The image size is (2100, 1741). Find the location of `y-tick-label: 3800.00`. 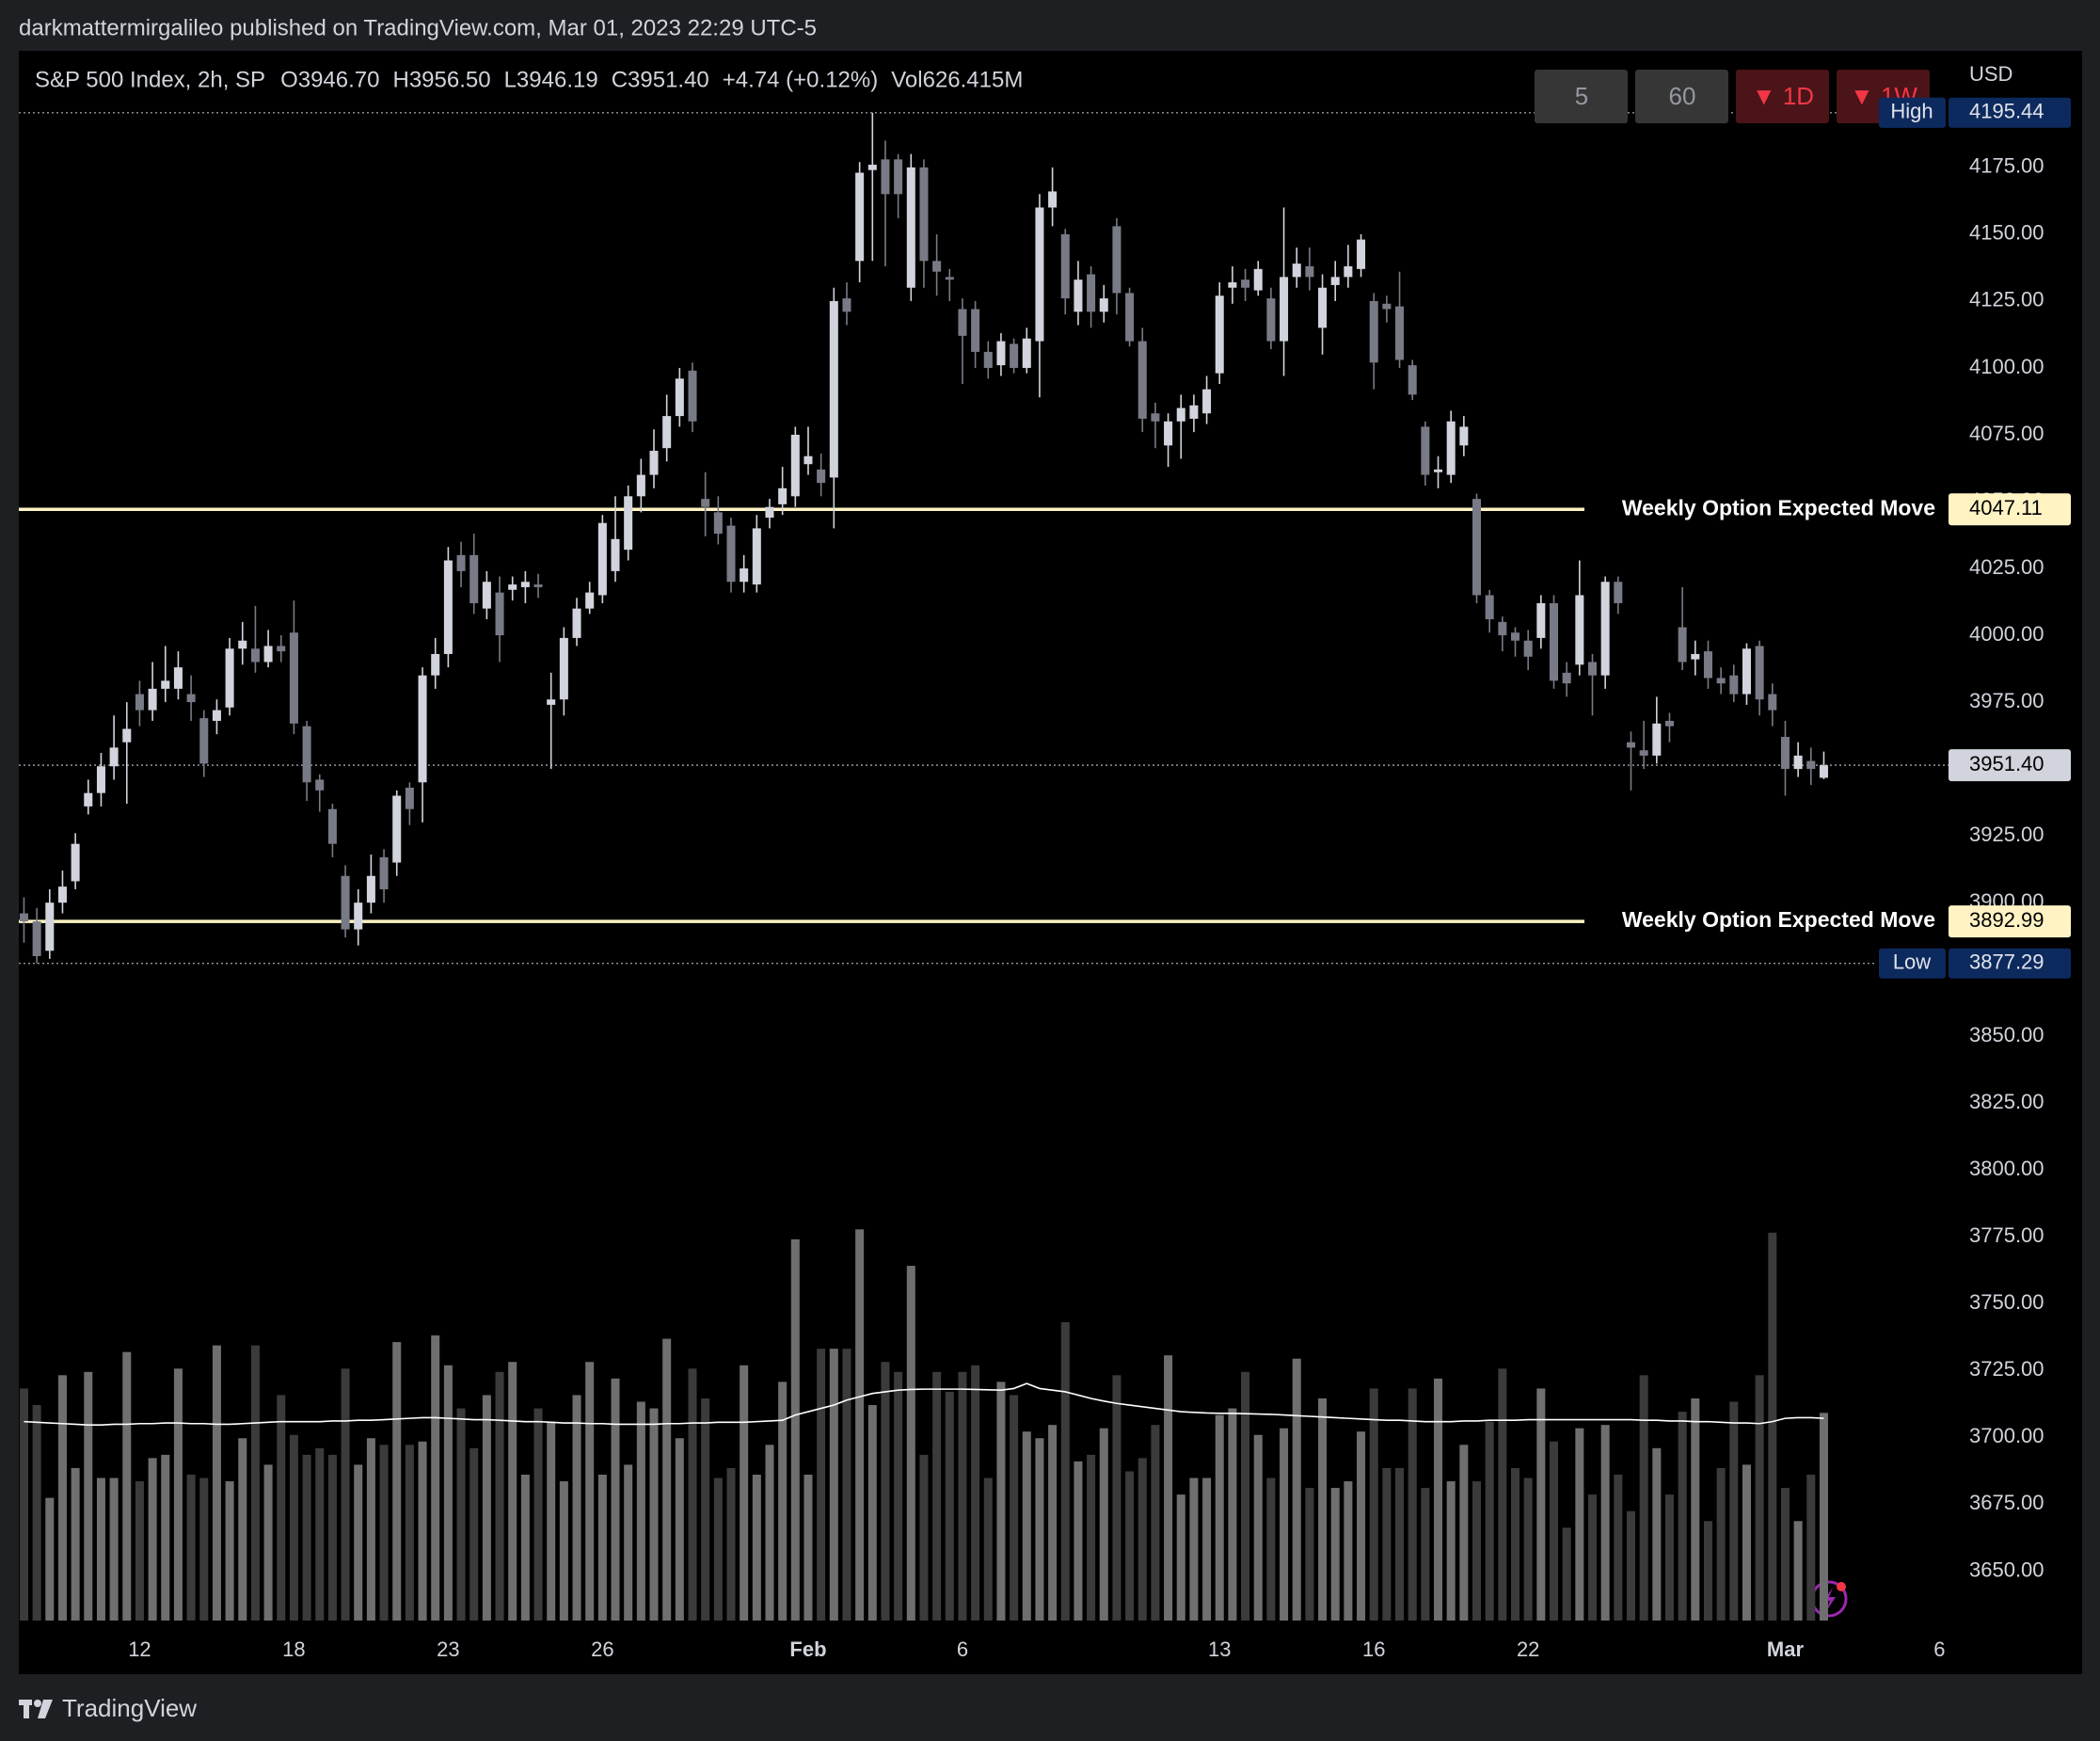

y-tick-label: 3800.00 is located at coordinates (2007, 1168).